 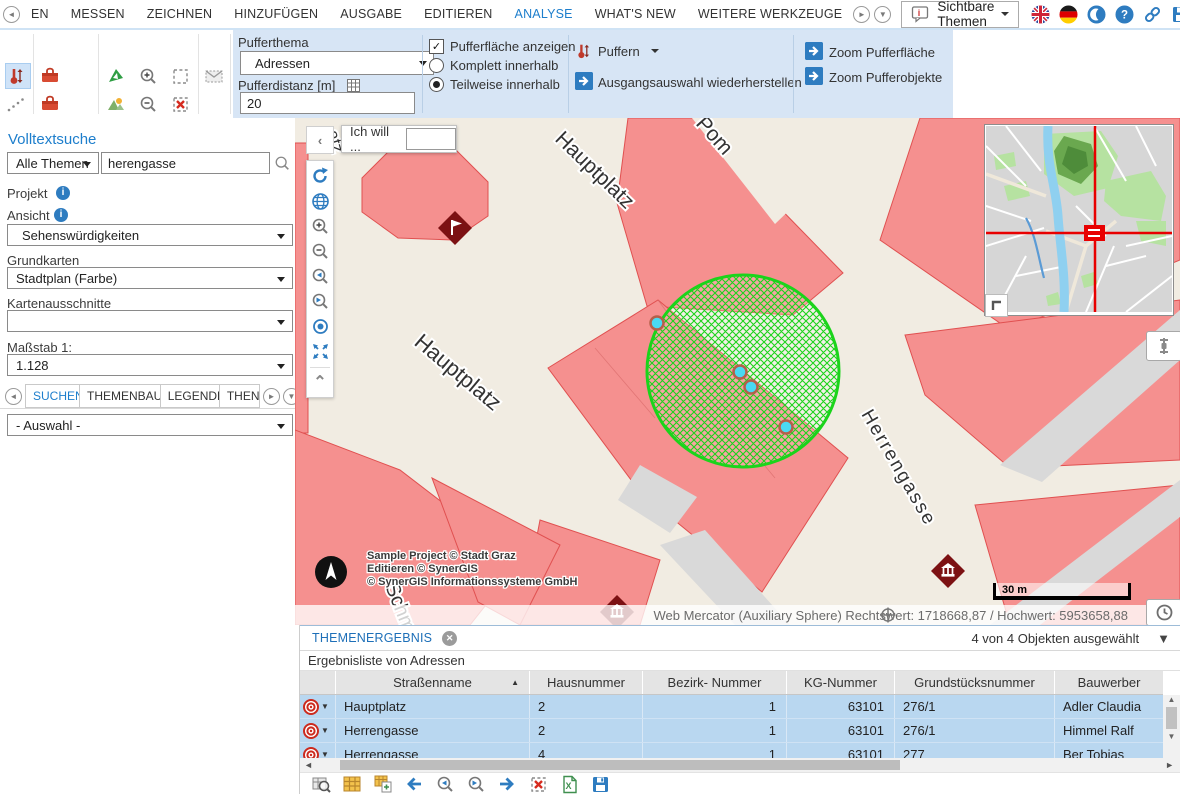 What do you see at coordinates (185, 163) in the screenshot?
I see `fulltext-search-input` at bounding box center [185, 163].